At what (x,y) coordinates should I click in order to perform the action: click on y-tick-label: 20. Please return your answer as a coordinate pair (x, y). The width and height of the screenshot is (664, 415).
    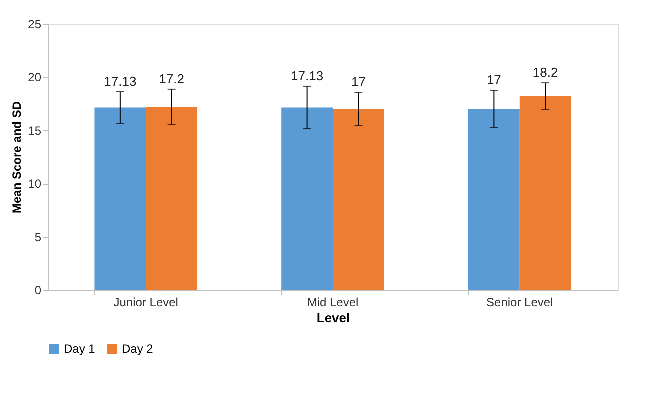
    Looking at the image, I should click on (35, 77).